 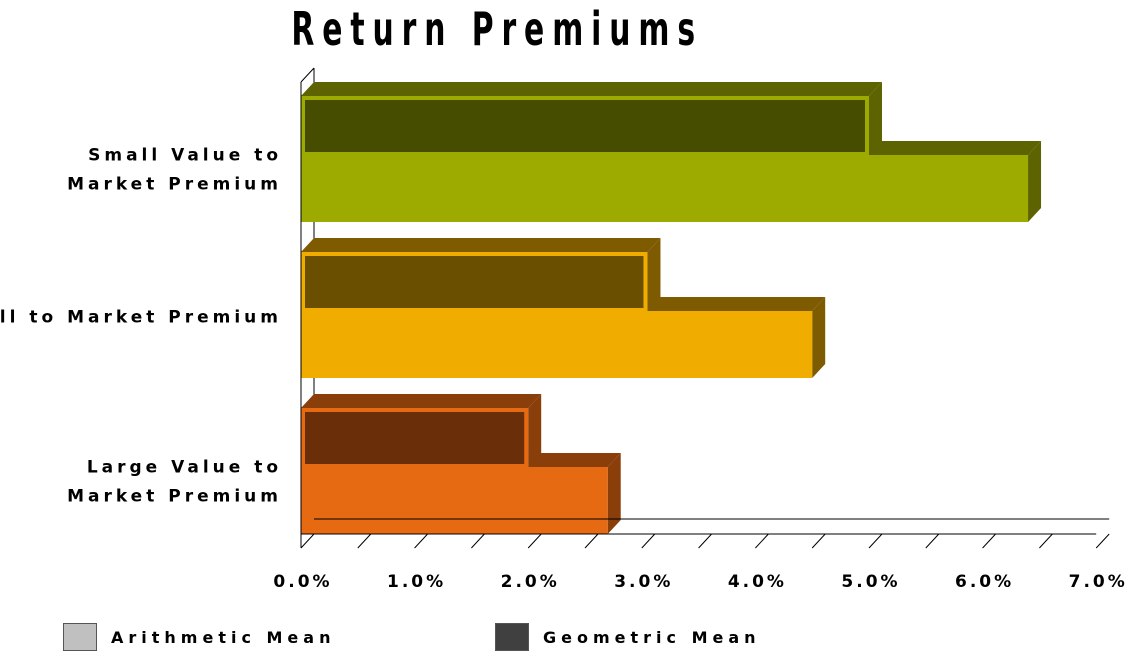 I want to click on legend-item-geometric: Geometric Mean, so click(x=628, y=637).